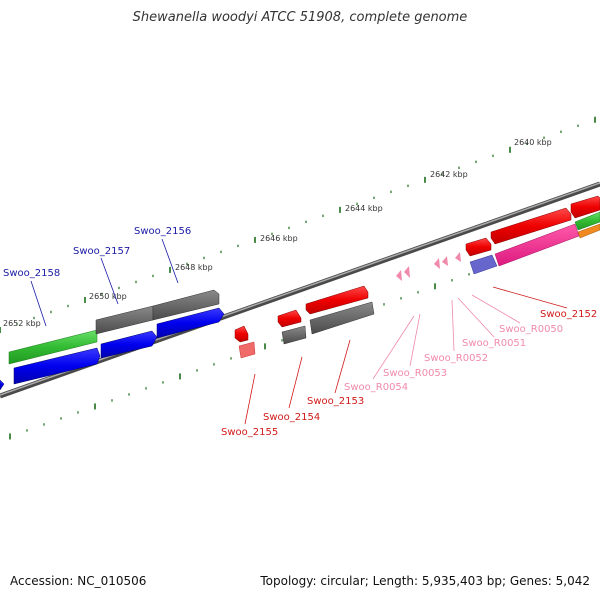  I want to click on scale-label: 2646 kbp, so click(279, 238).